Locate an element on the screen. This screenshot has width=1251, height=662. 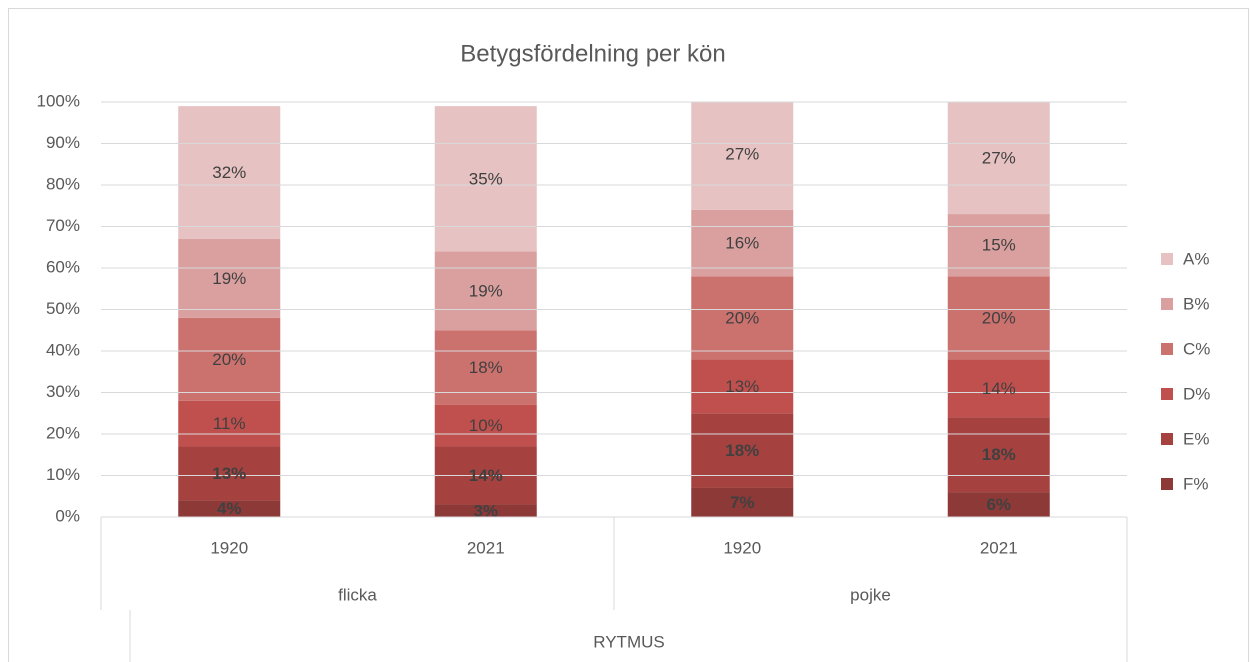
data-label: 3% is located at coordinates (485, 510).